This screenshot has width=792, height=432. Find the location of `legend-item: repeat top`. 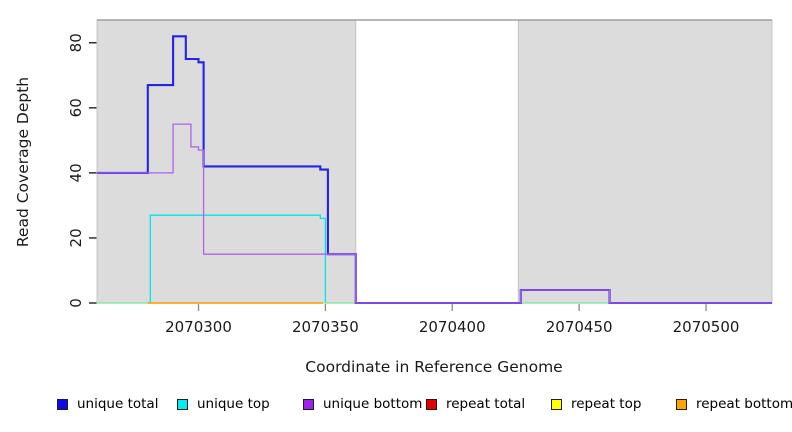

legend-item: repeat top is located at coordinates (596, 404).